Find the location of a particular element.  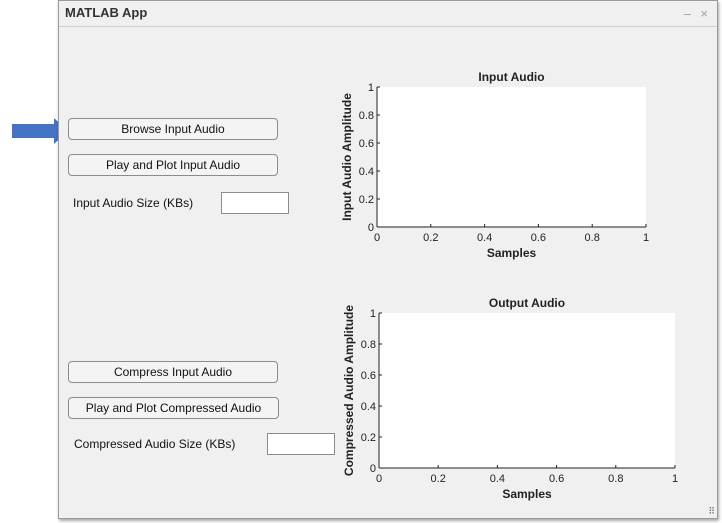

y-axis-label: Input Audio Amplitude is located at coordinates (347, 157).